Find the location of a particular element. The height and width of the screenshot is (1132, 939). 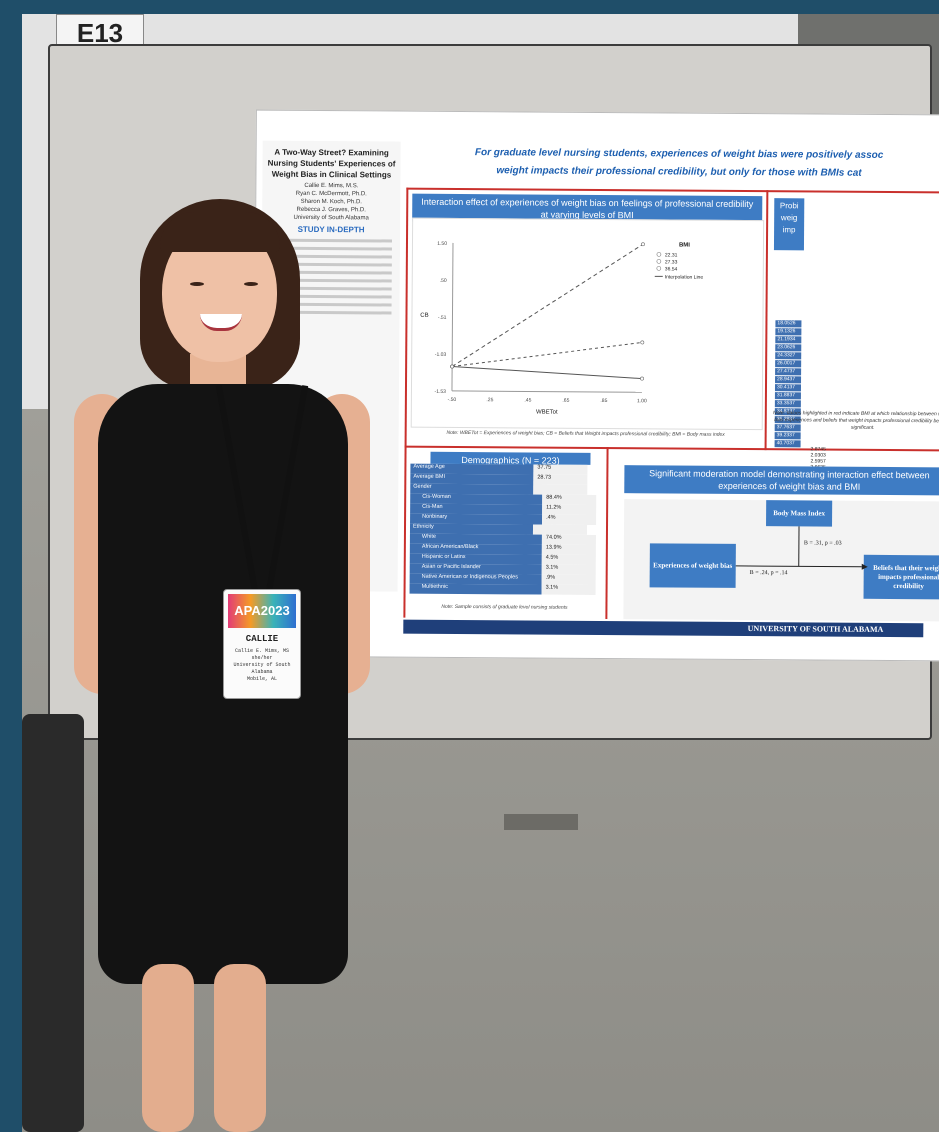

badge-affiliation: University of South Alabama is located at coordinates (262, 668).